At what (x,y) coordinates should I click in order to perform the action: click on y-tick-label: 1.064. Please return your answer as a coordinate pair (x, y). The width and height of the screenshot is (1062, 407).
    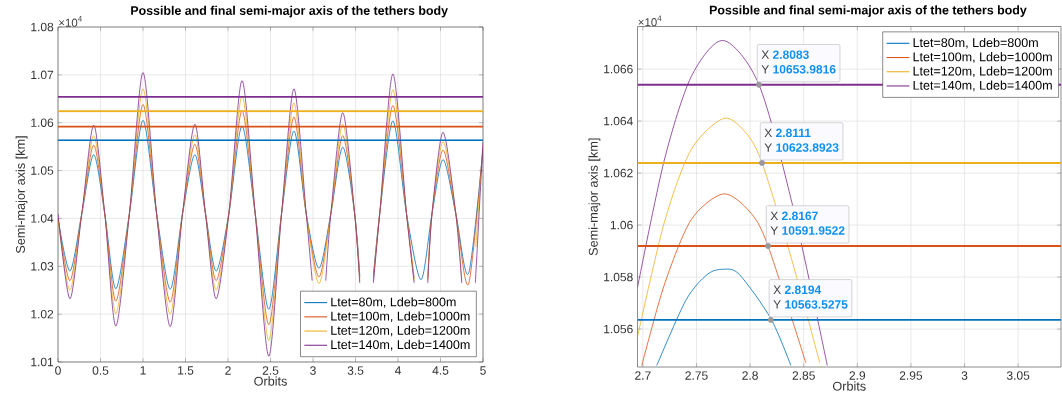
    Looking at the image, I should click on (618, 121).